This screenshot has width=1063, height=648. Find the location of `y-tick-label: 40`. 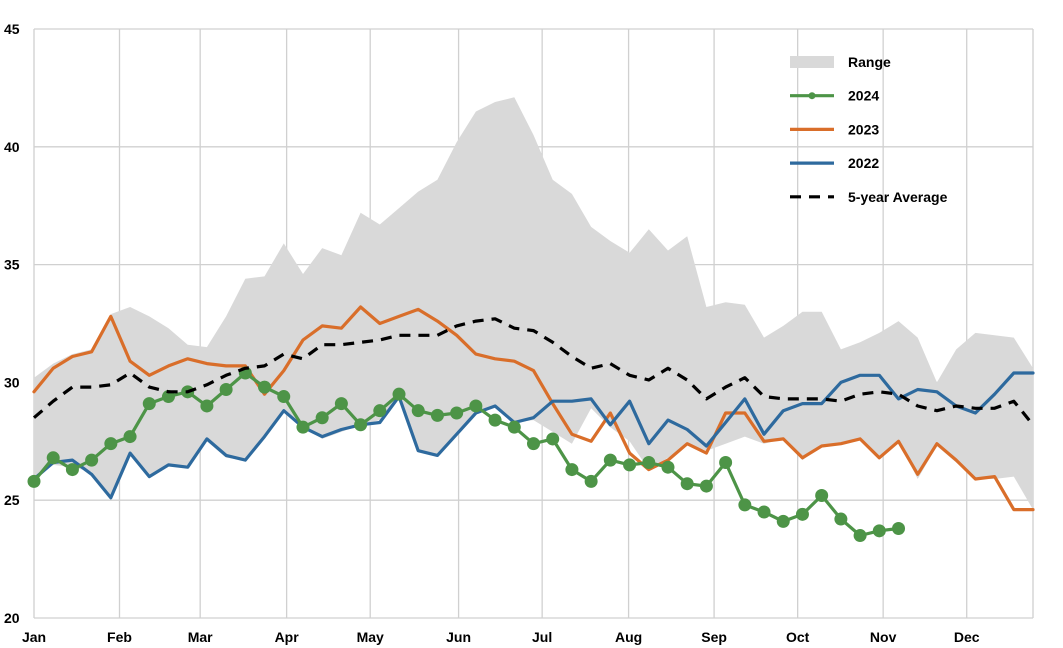

y-tick-label: 40 is located at coordinates (12, 147).